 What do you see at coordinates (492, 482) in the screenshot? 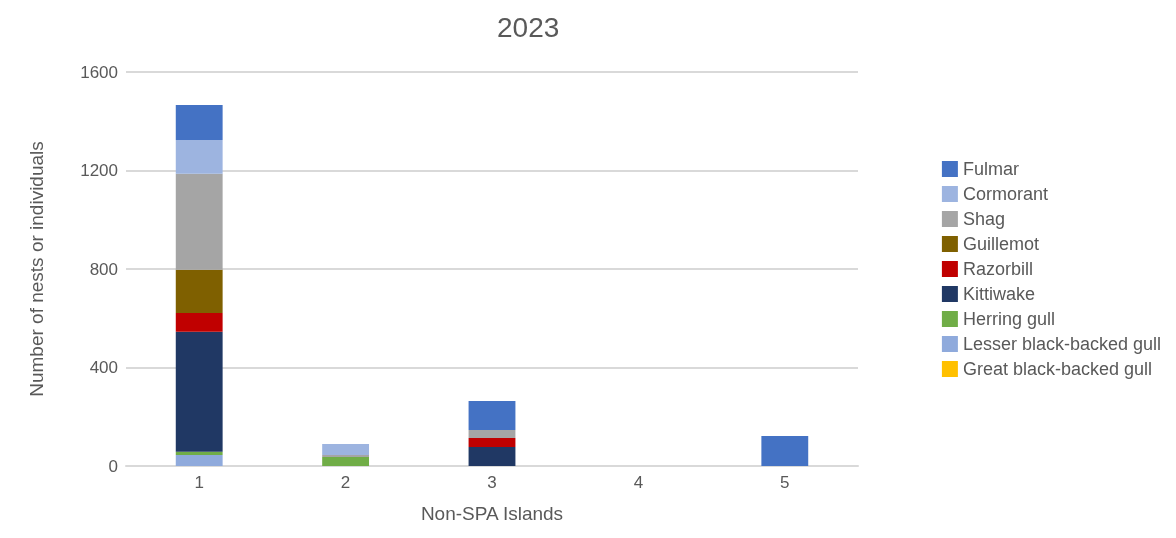
I see `x-tick-label: 3` at bounding box center [492, 482].